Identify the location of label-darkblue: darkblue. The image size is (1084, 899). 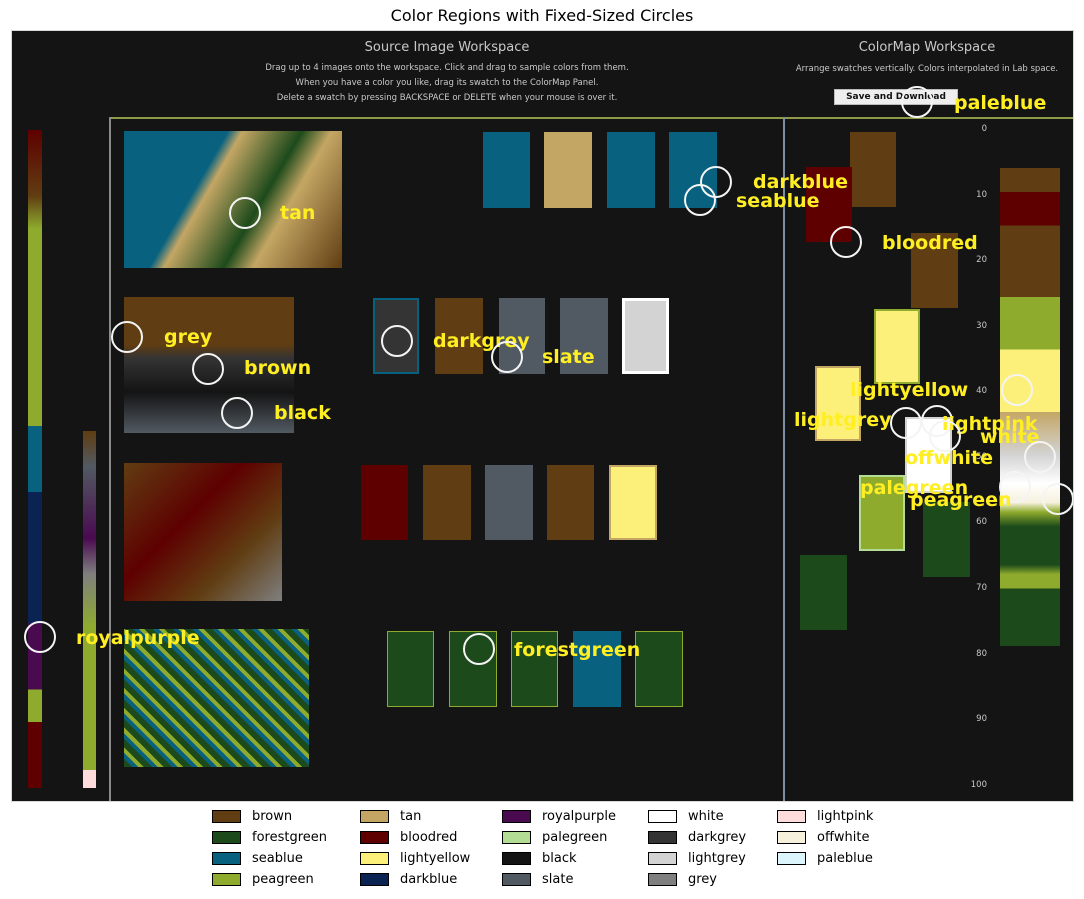
(800, 182).